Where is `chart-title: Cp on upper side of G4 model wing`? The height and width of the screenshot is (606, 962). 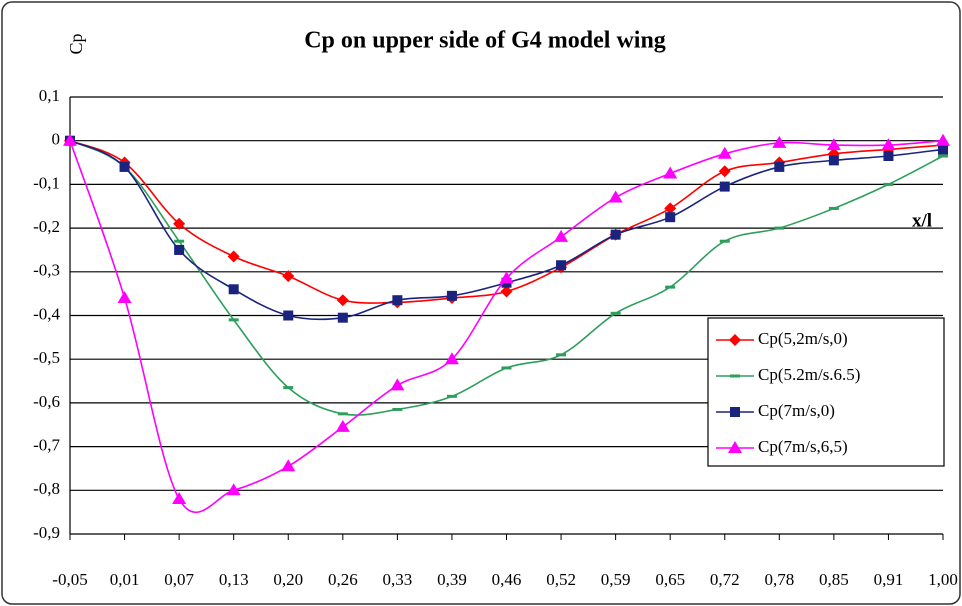
chart-title: Cp on upper side of G4 model wing is located at coordinates (485, 41).